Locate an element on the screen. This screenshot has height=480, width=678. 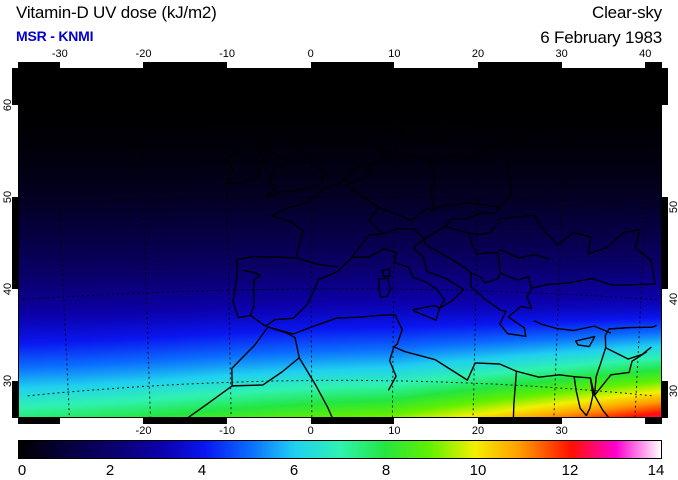
colorbar-tick-14: 14 is located at coordinates (656, 470).